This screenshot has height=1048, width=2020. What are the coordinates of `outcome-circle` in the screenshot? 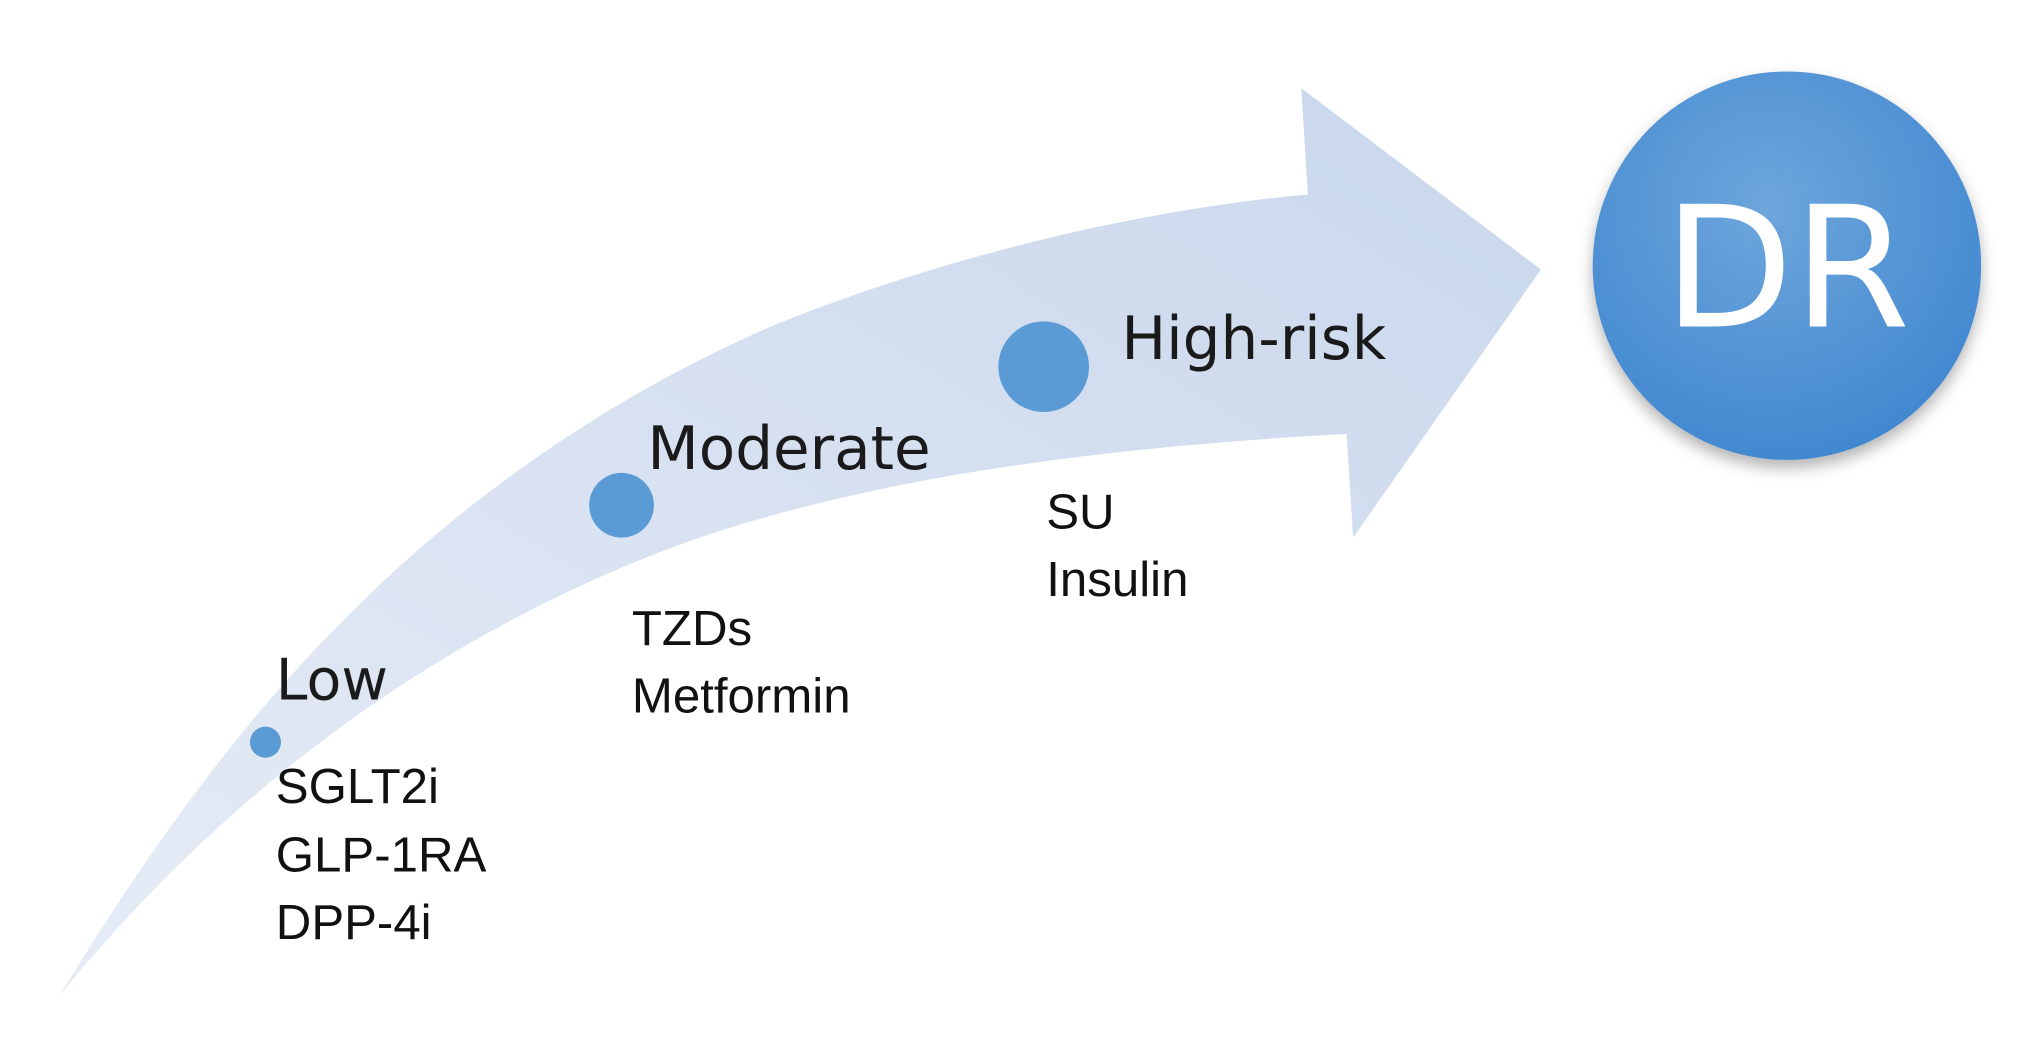 It's located at (1787, 265).